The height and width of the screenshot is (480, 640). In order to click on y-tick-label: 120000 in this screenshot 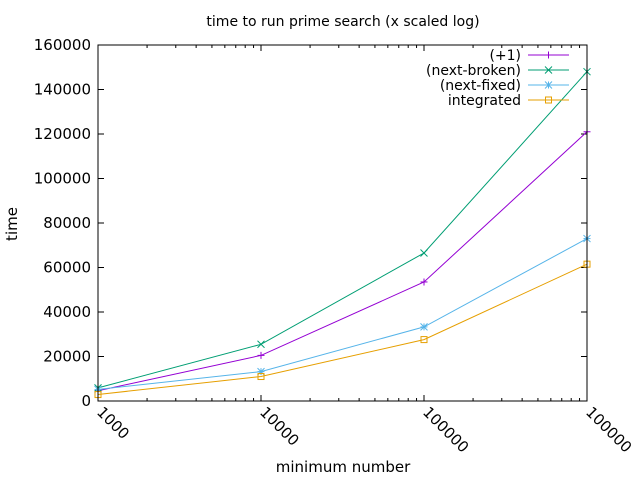, I will do `click(62, 134)`.